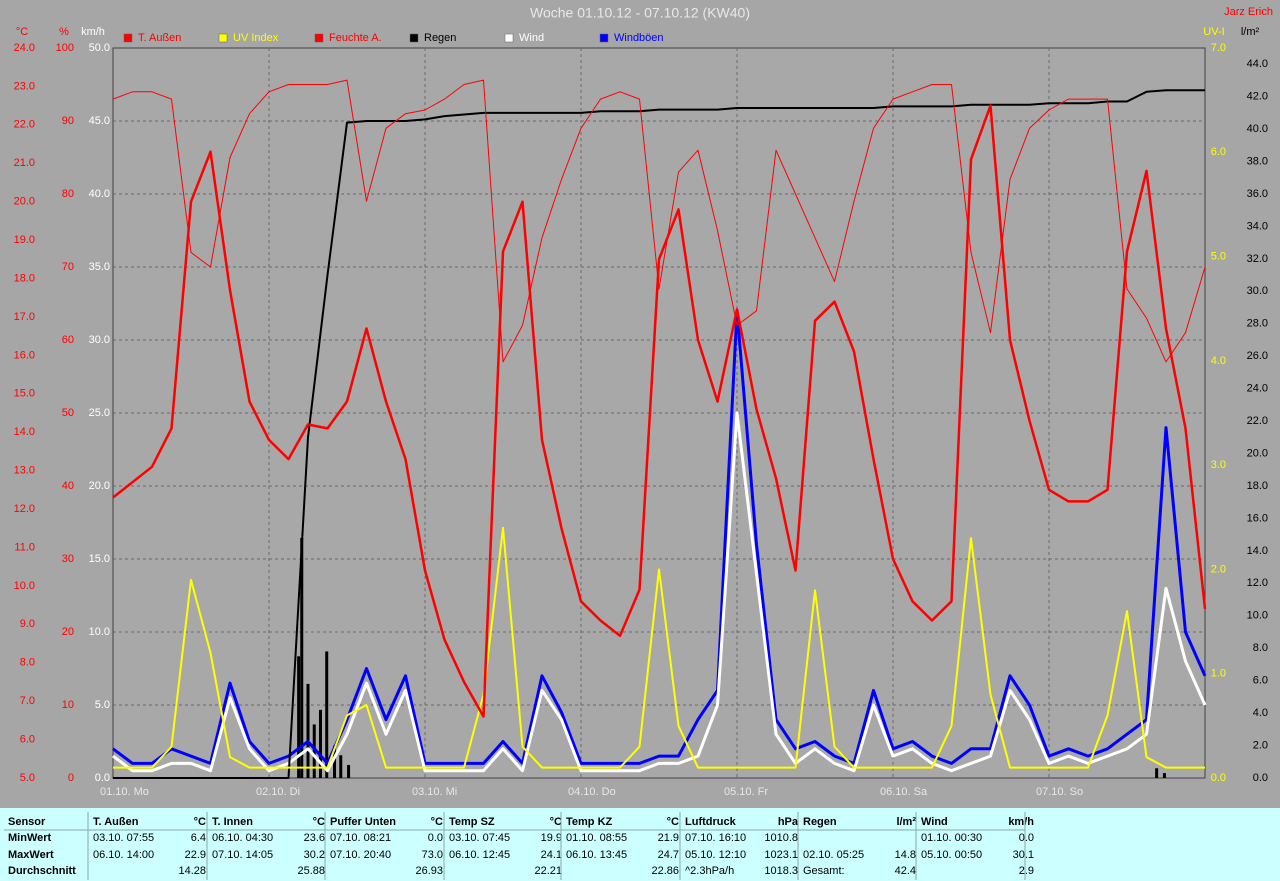  Describe the element at coordinates (479, 855) in the screenshot. I see `stats-time: 06.10. 12:45` at that location.